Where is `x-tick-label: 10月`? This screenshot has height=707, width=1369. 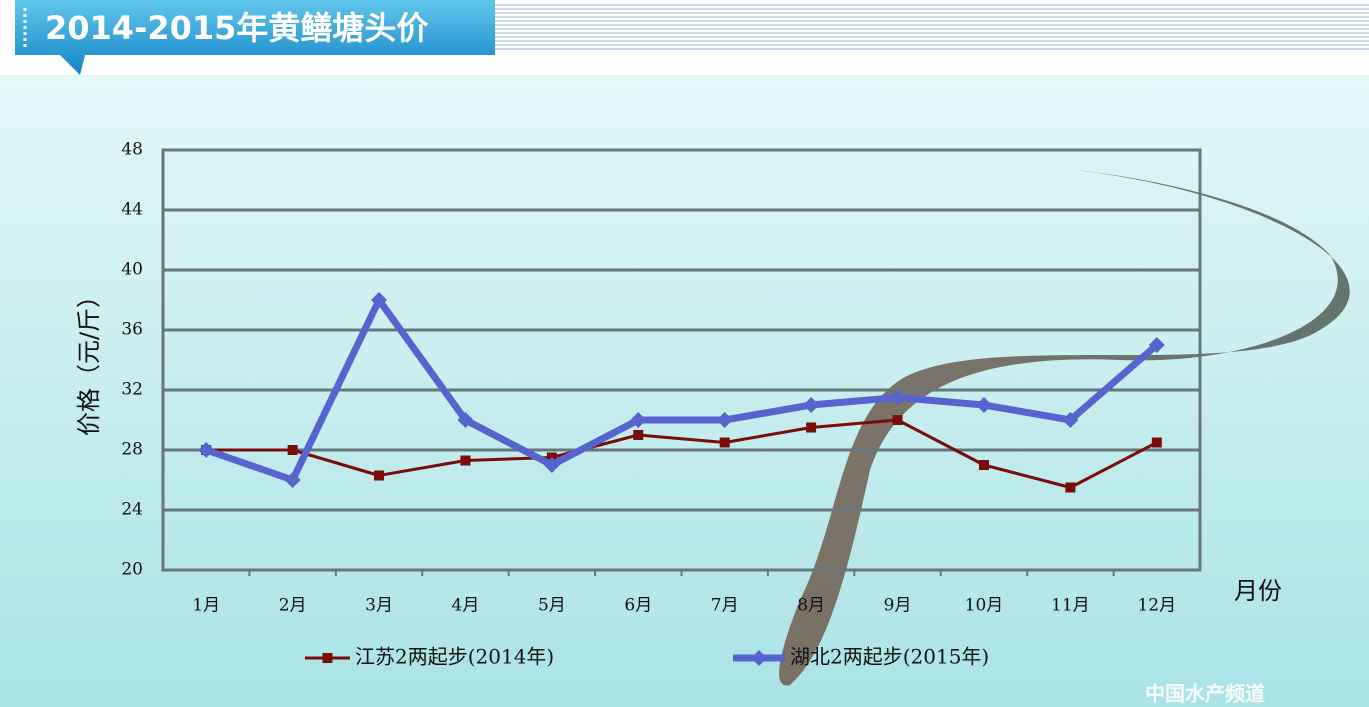 x-tick-label: 10月 is located at coordinates (984, 606).